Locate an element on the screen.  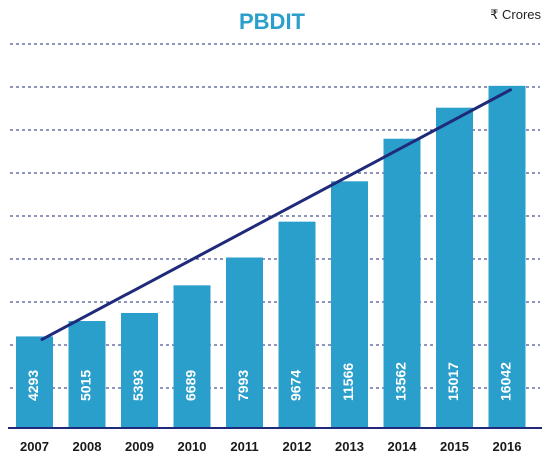
data-label: 11566 is located at coordinates (348, 382).